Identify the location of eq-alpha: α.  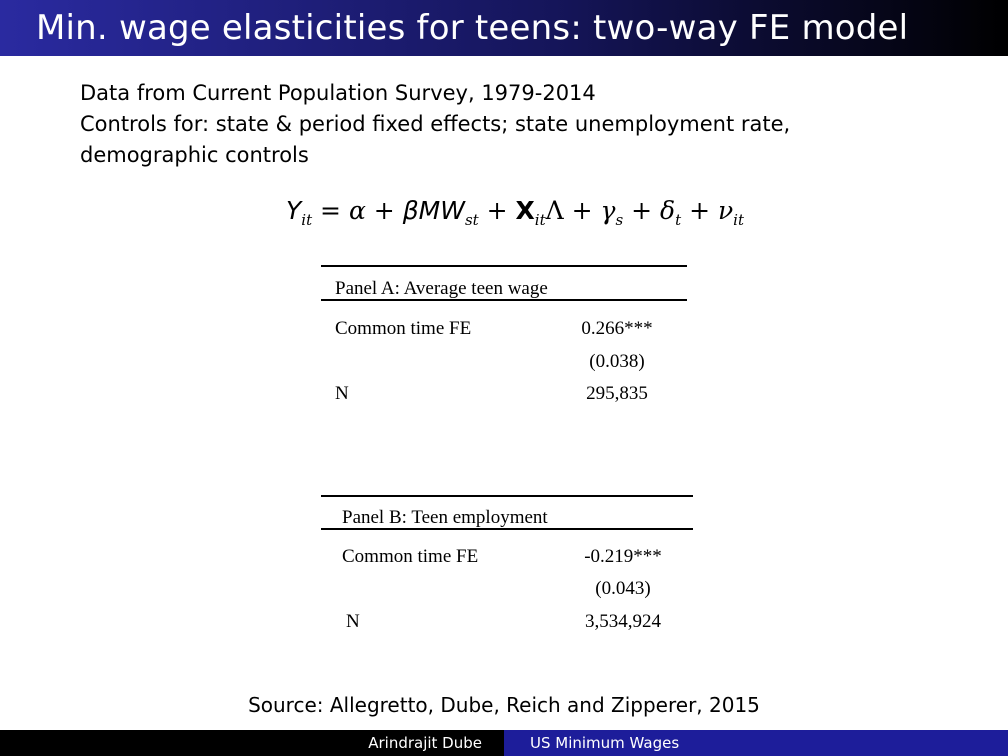
(357, 210).